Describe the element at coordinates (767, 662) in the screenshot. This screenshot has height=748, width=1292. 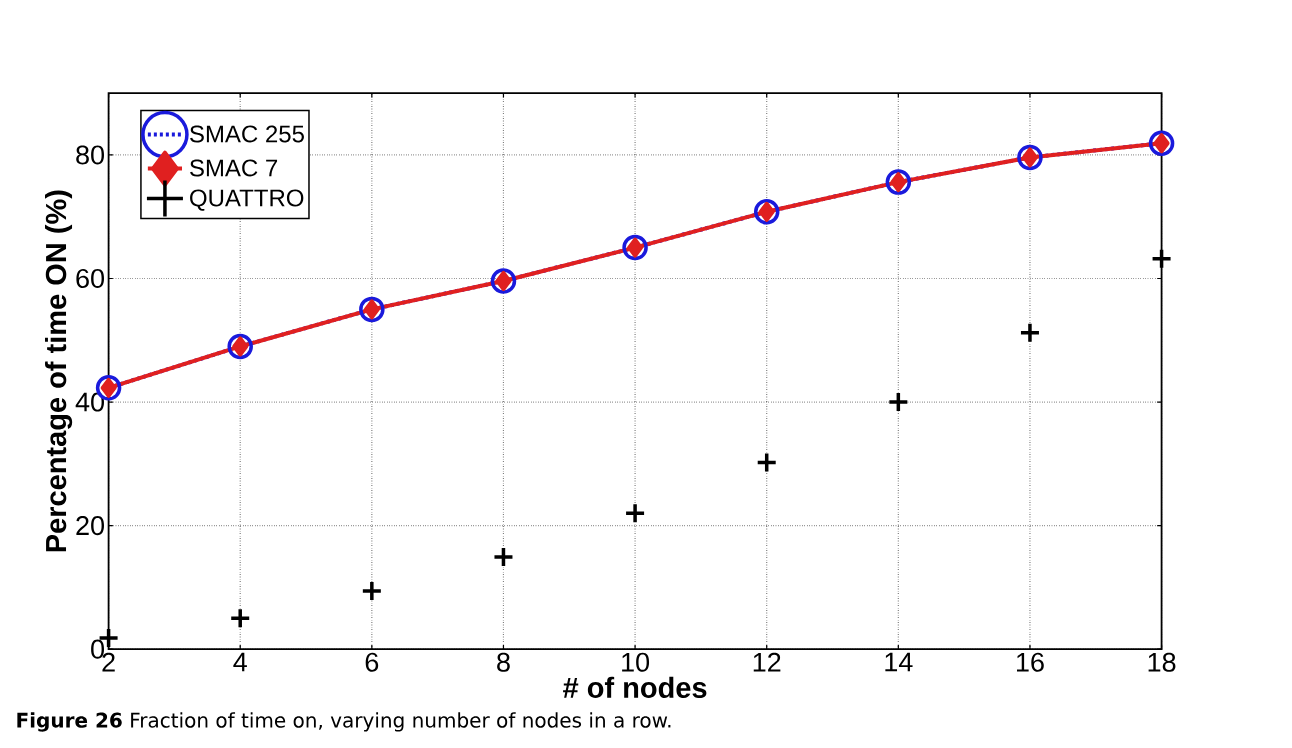
I see `x-tick-label: 12` at that location.